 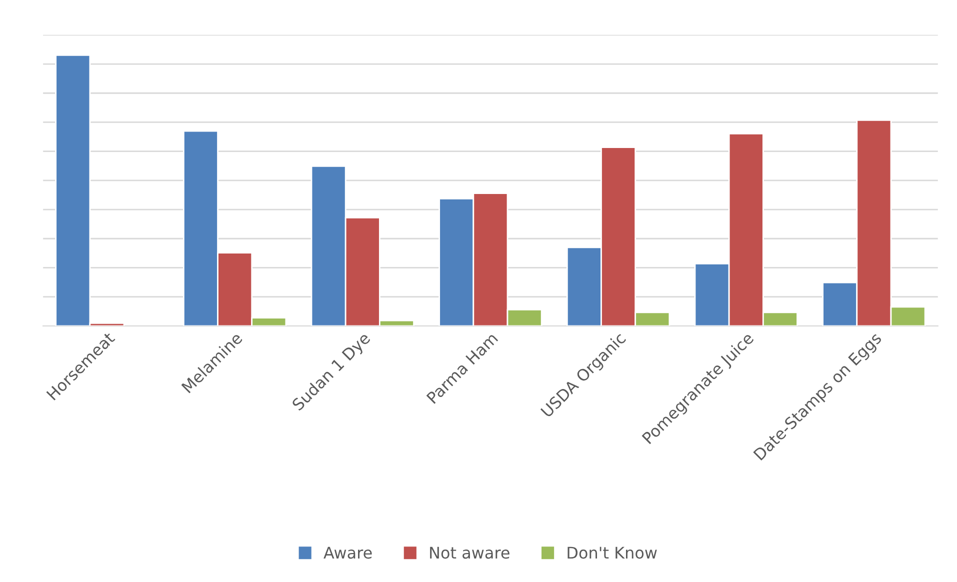 I want to click on legend-label: Not aware, so click(x=470, y=552).